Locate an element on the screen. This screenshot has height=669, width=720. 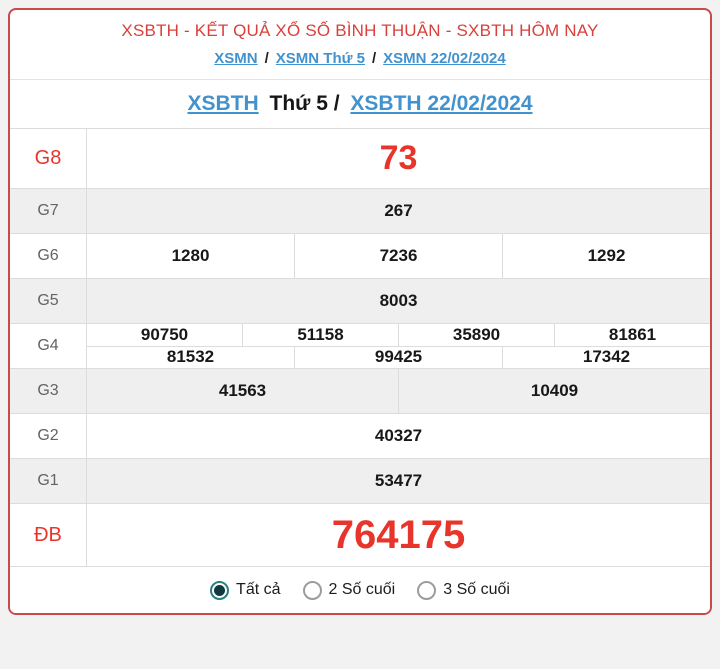
table-row-db: ĐB 764175 is located at coordinates (360, 534).